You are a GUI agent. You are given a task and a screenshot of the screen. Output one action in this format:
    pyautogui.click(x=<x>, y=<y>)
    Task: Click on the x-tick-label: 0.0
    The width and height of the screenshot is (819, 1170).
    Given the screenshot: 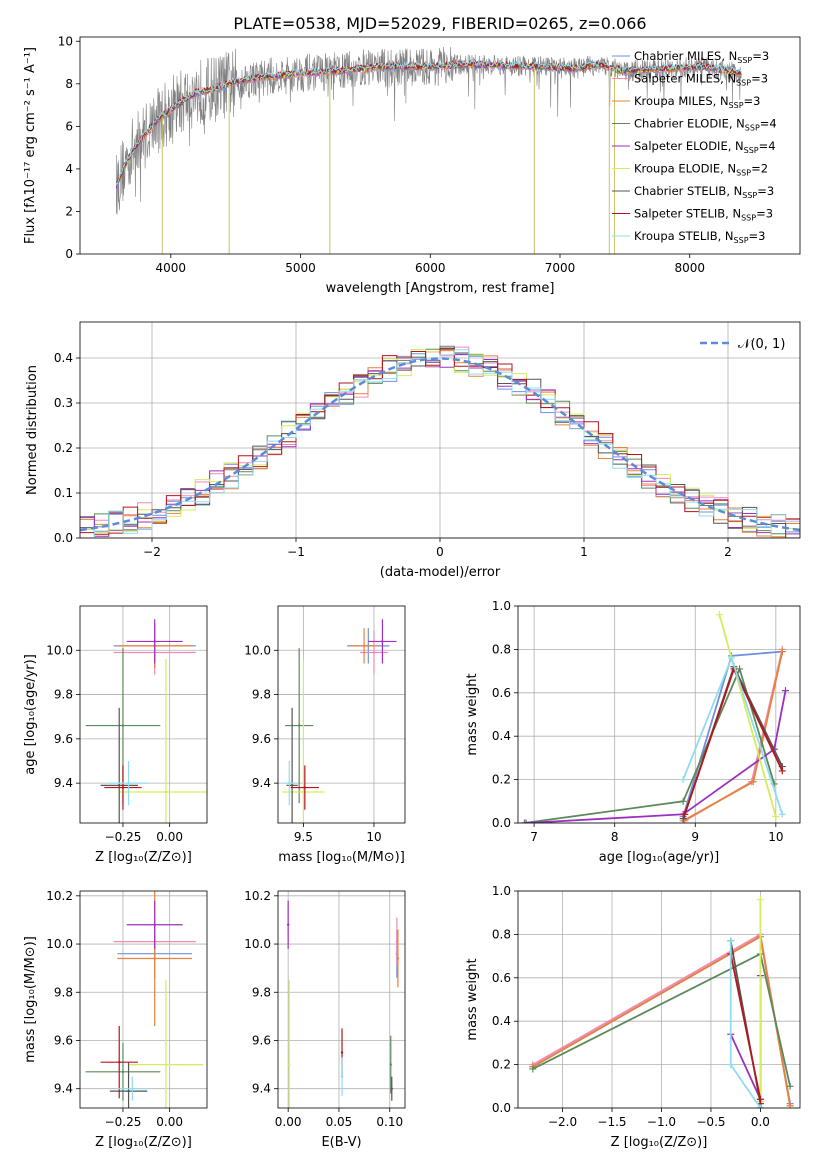 What is the action you would take?
    pyautogui.click(x=760, y=1122)
    